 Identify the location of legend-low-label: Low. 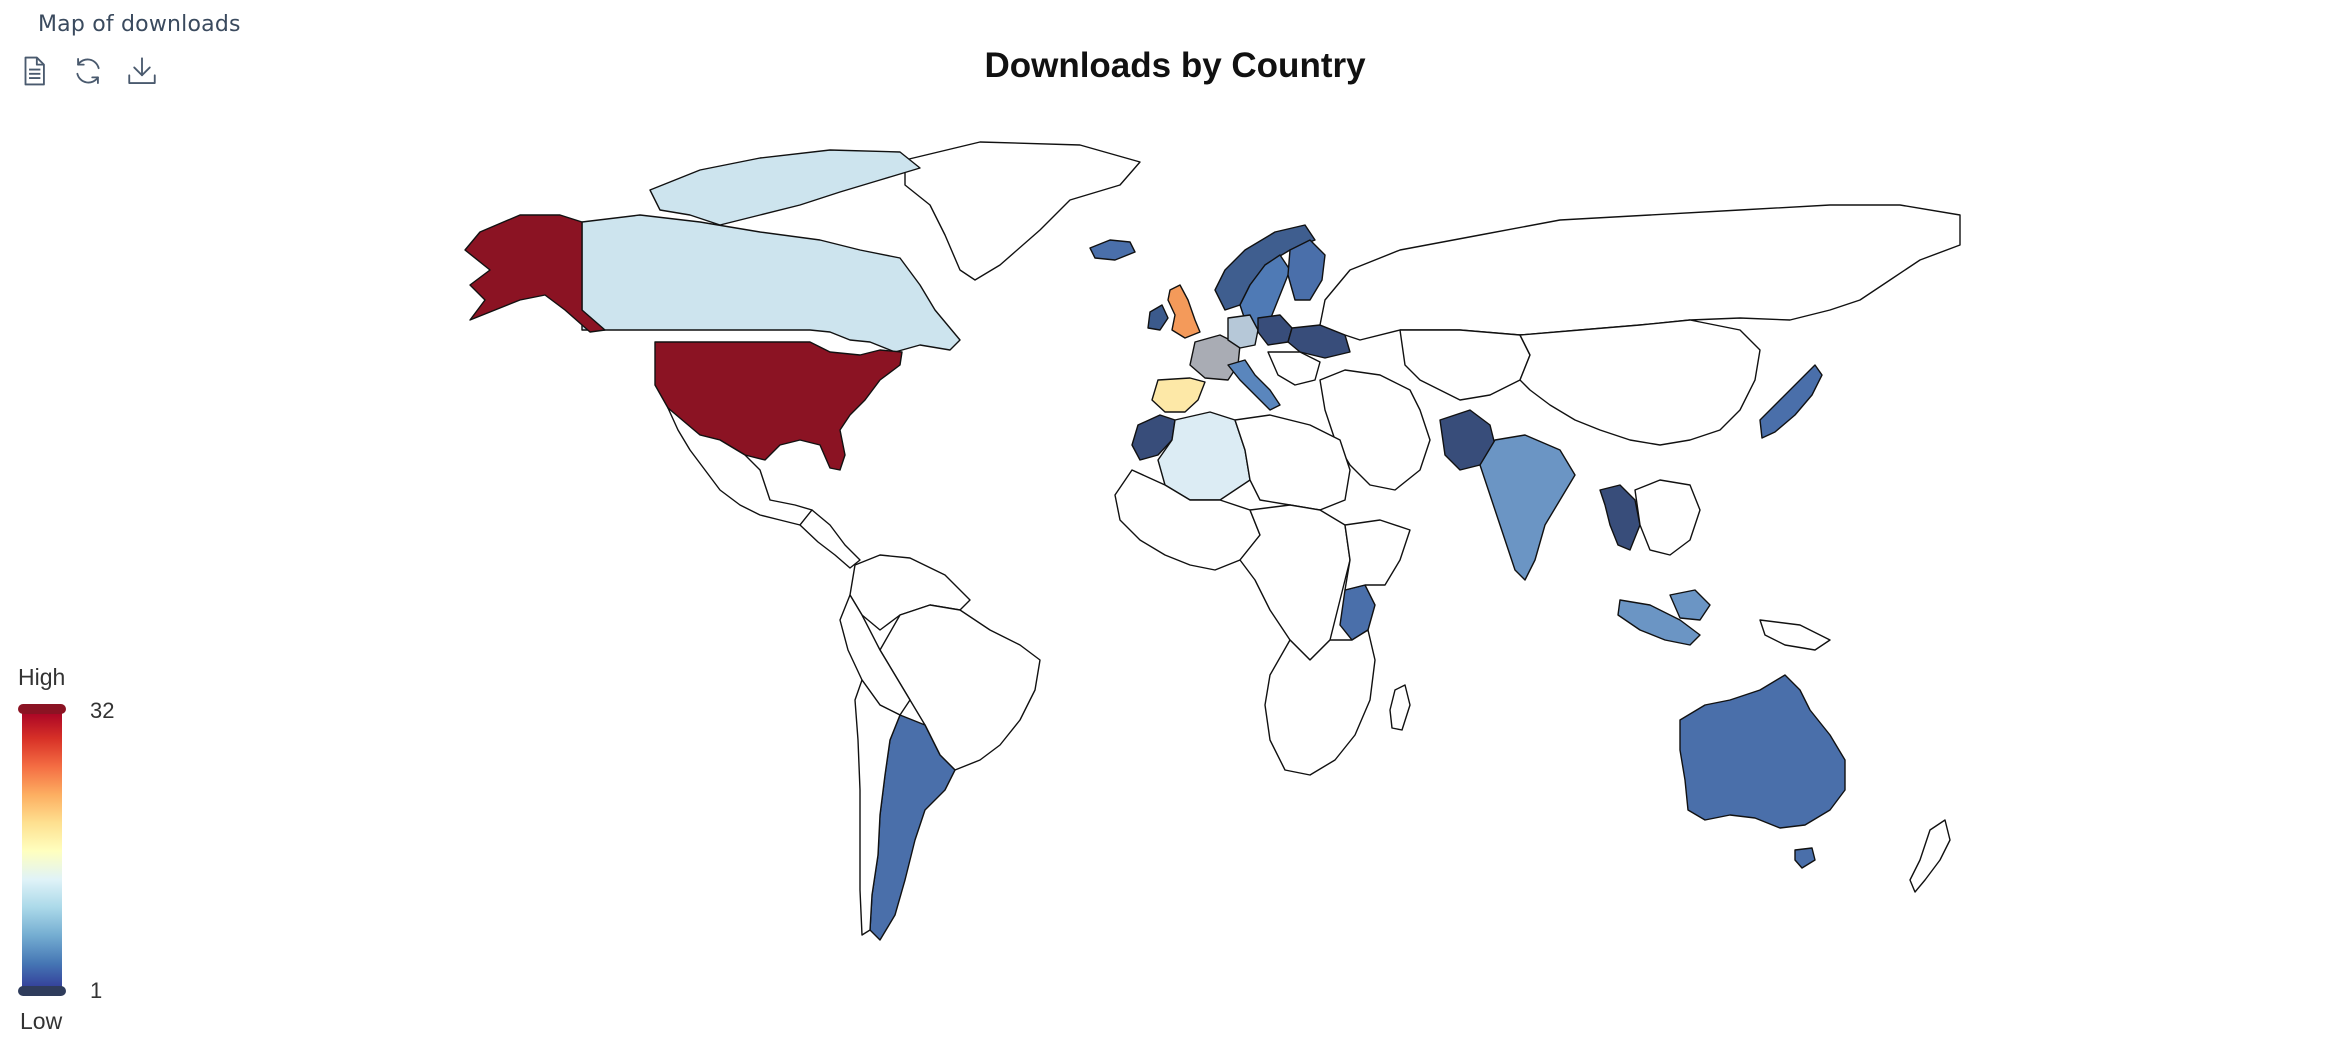
(41, 1021).